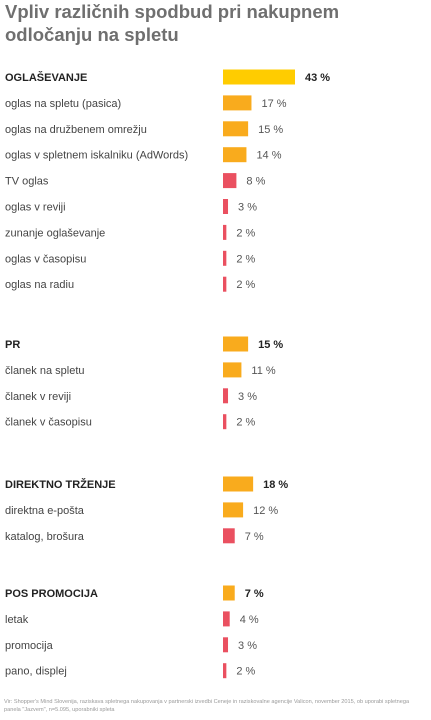 Image resolution: width=431 pixels, height=720 pixels. Describe the element at coordinates (245, 285) in the screenshot. I see `value-label-oglas-na-radiu: 2 %` at that location.